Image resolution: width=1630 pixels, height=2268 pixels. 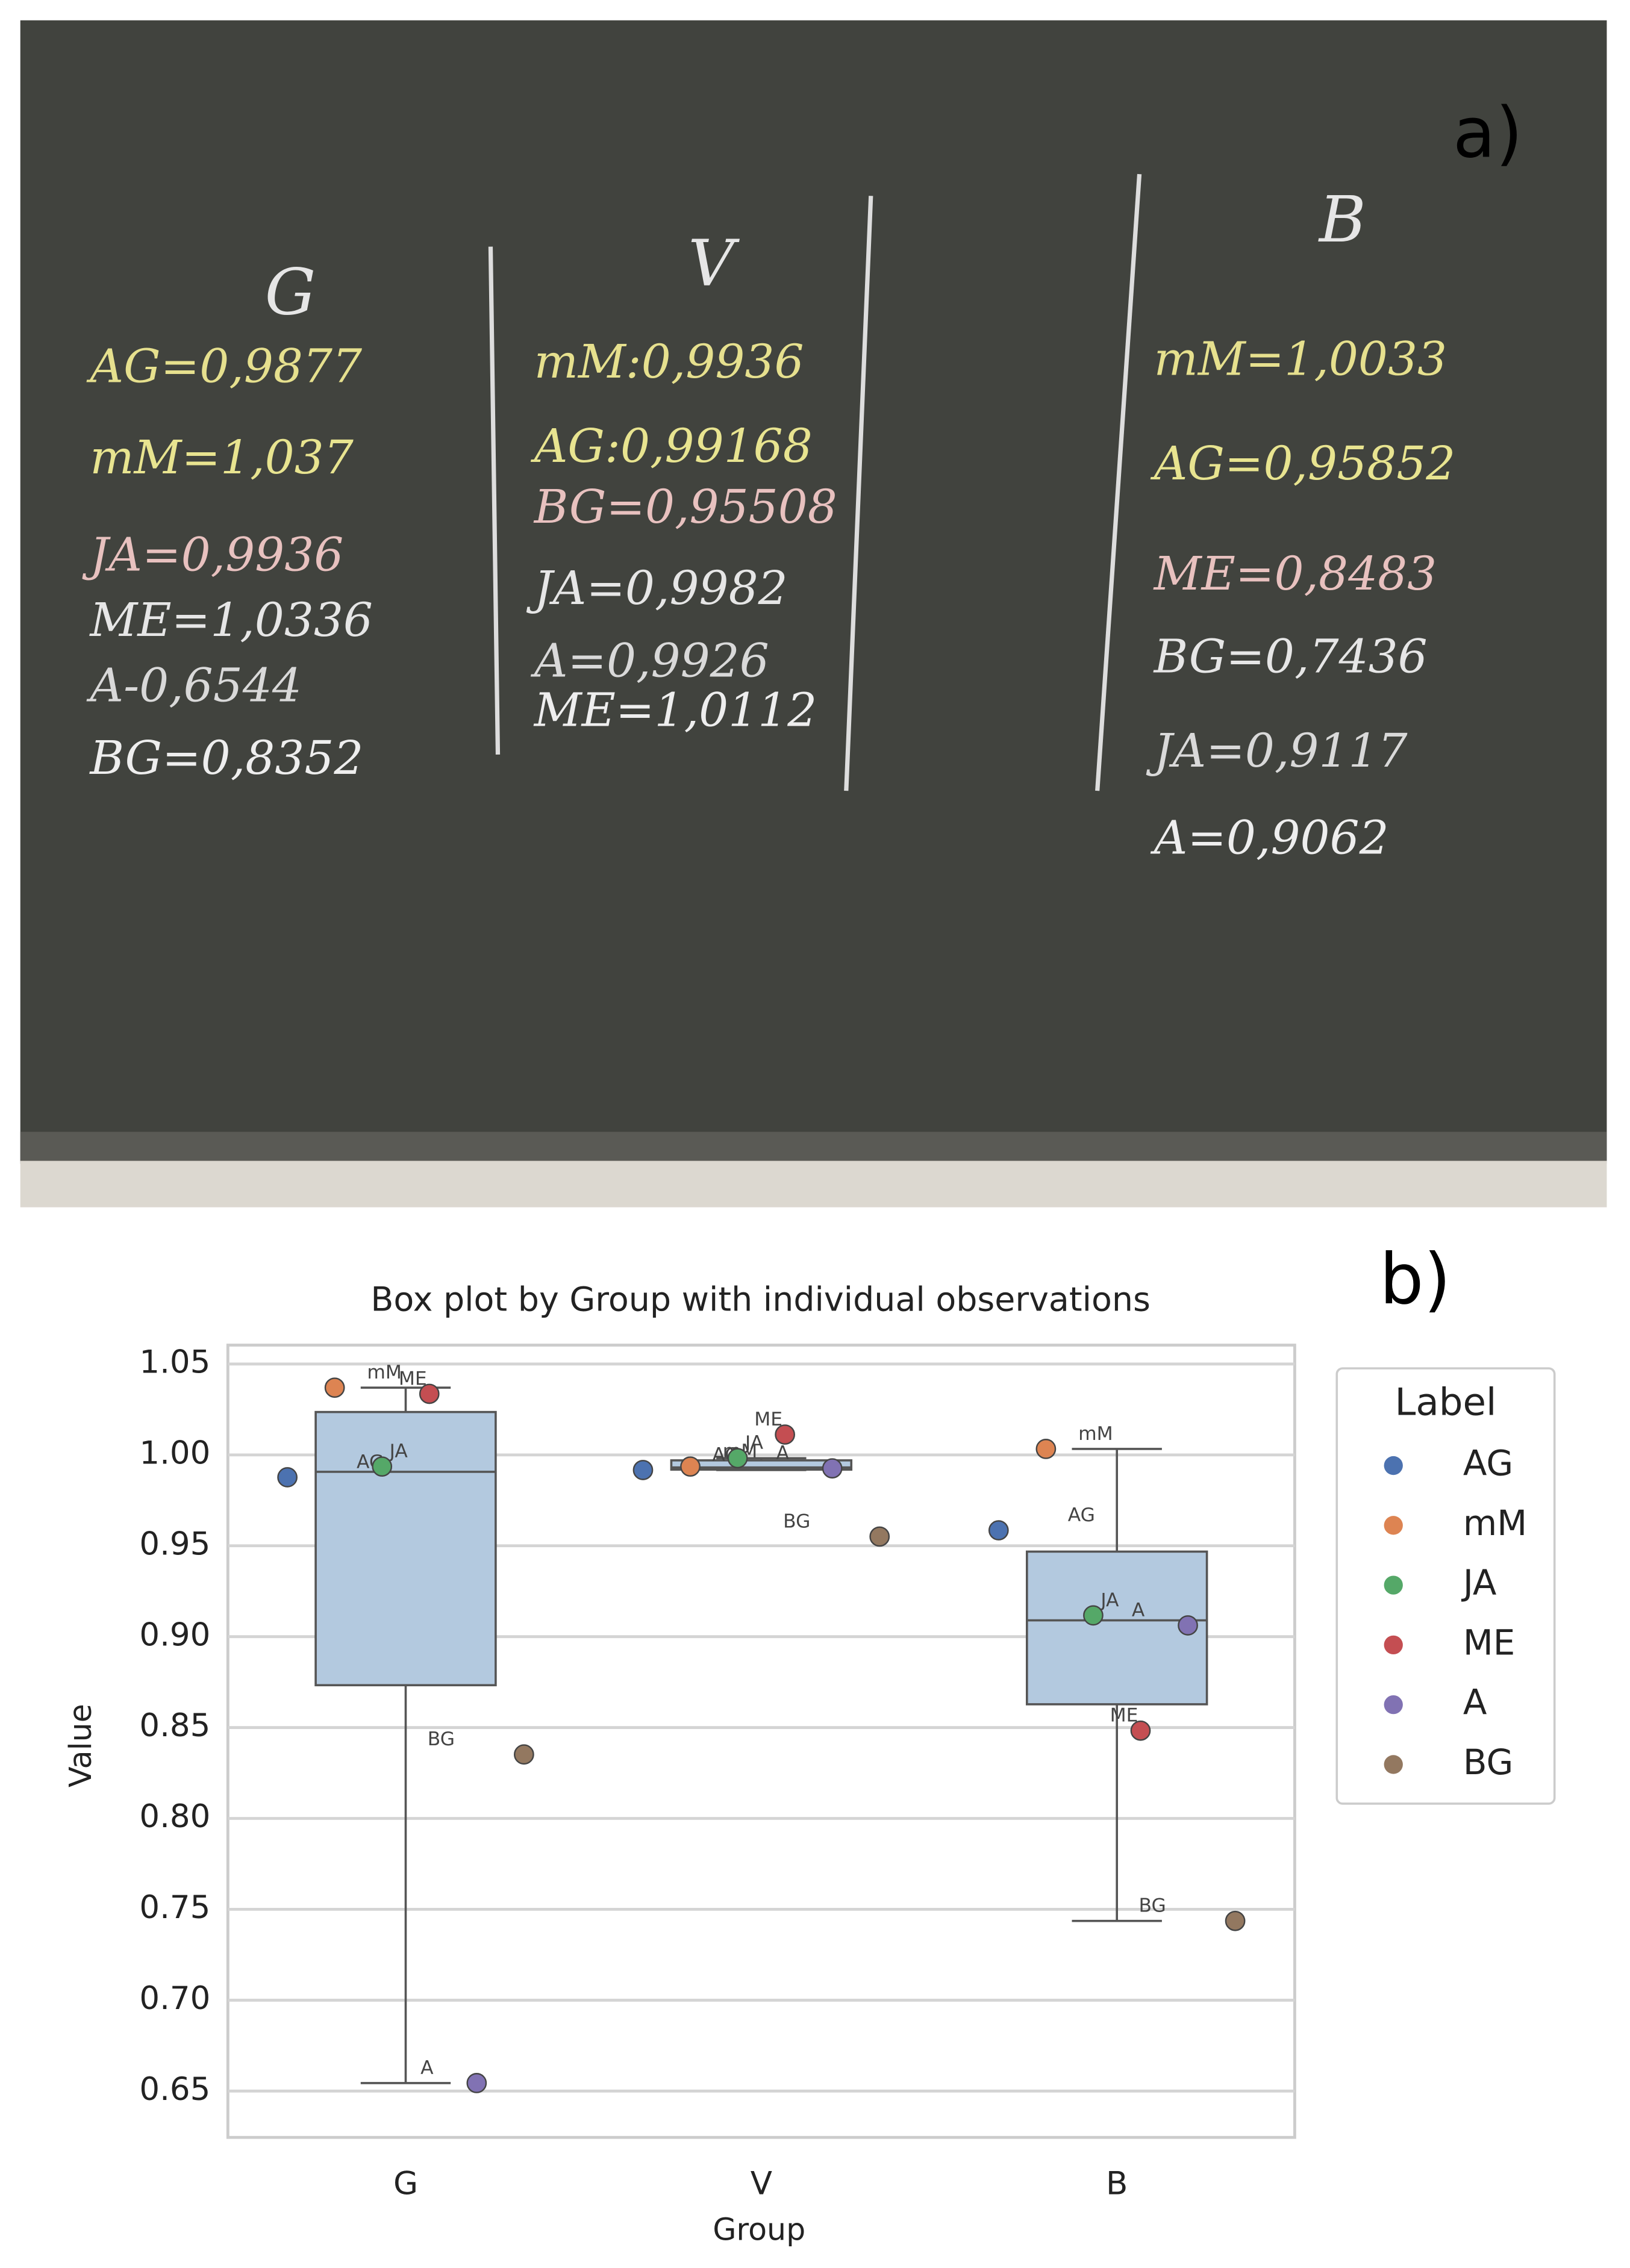 What do you see at coordinates (1415, 1279) in the screenshot?
I see `panel-label: b)` at bounding box center [1415, 1279].